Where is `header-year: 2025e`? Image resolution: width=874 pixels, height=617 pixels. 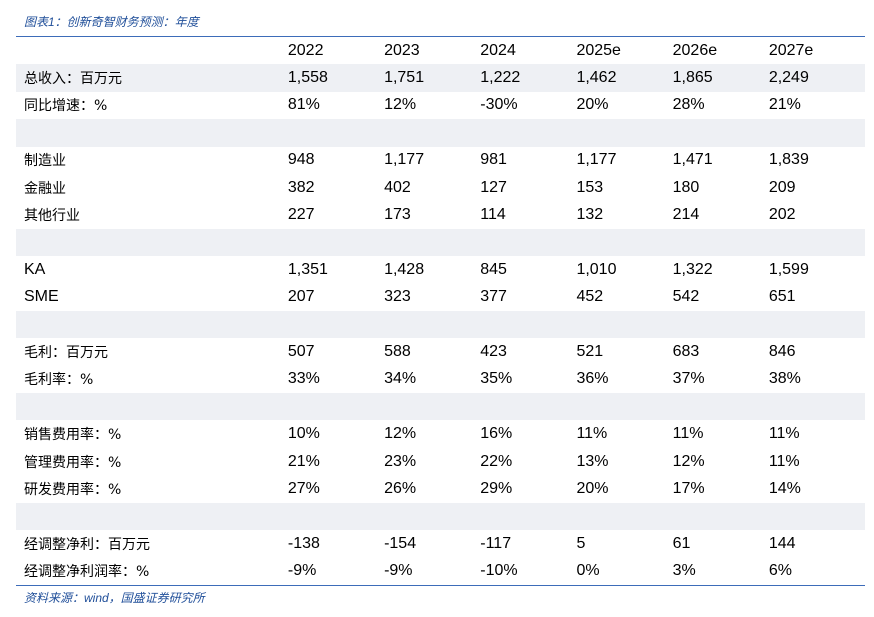
header-year: 2025e is located at coordinates (598, 50).